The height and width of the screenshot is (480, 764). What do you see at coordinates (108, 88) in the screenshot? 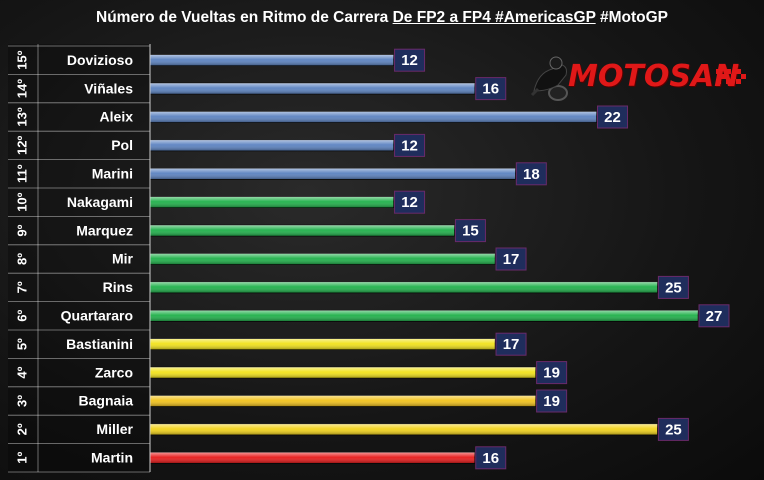
I see `rider-name-label: Viñales` at bounding box center [108, 88].